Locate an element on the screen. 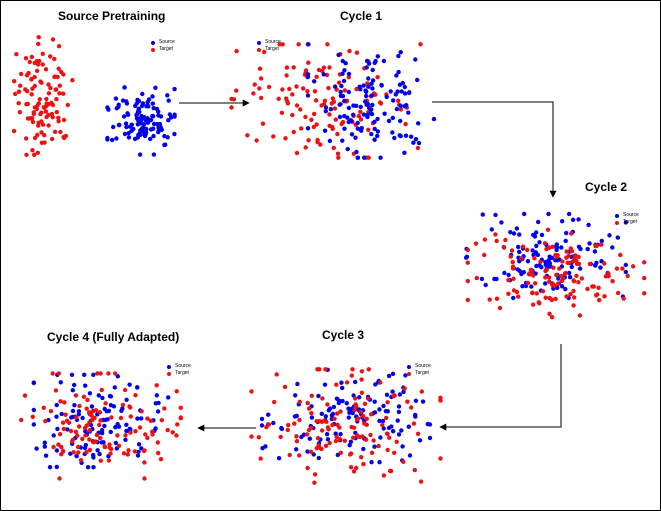  legend-source-label: Source is located at coordinates (167, 42).